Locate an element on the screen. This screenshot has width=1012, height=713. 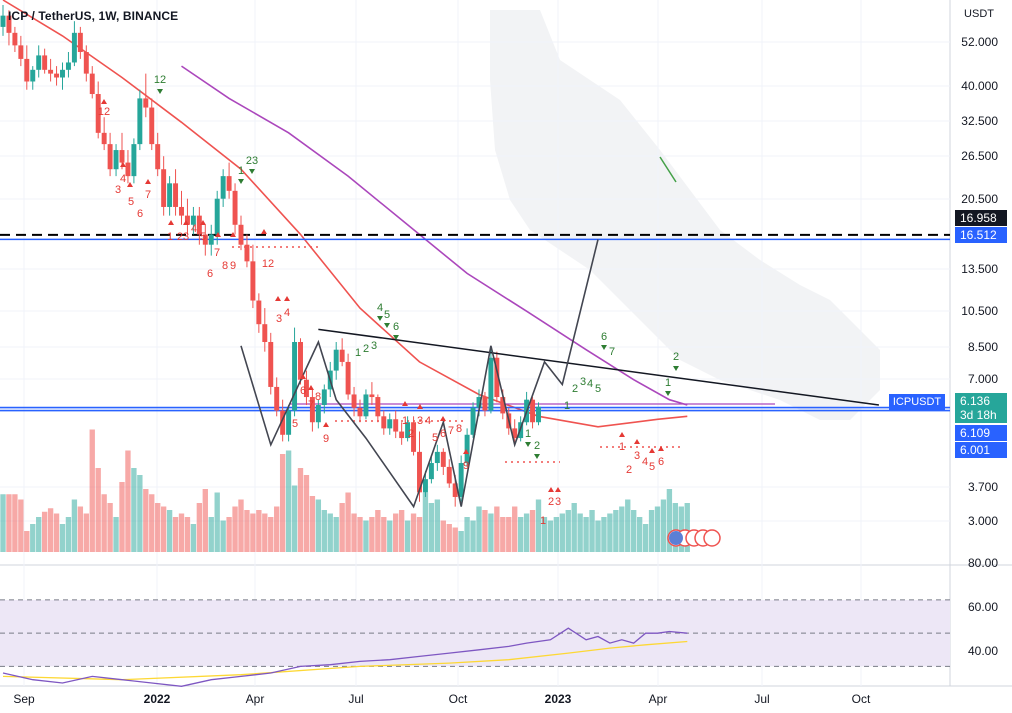
time-tick: Sep is located at coordinates (24, 699).